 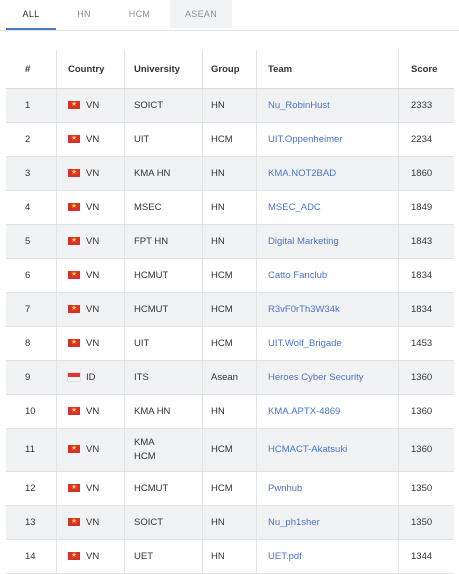 I want to click on university-cell: UIT, so click(x=142, y=139).